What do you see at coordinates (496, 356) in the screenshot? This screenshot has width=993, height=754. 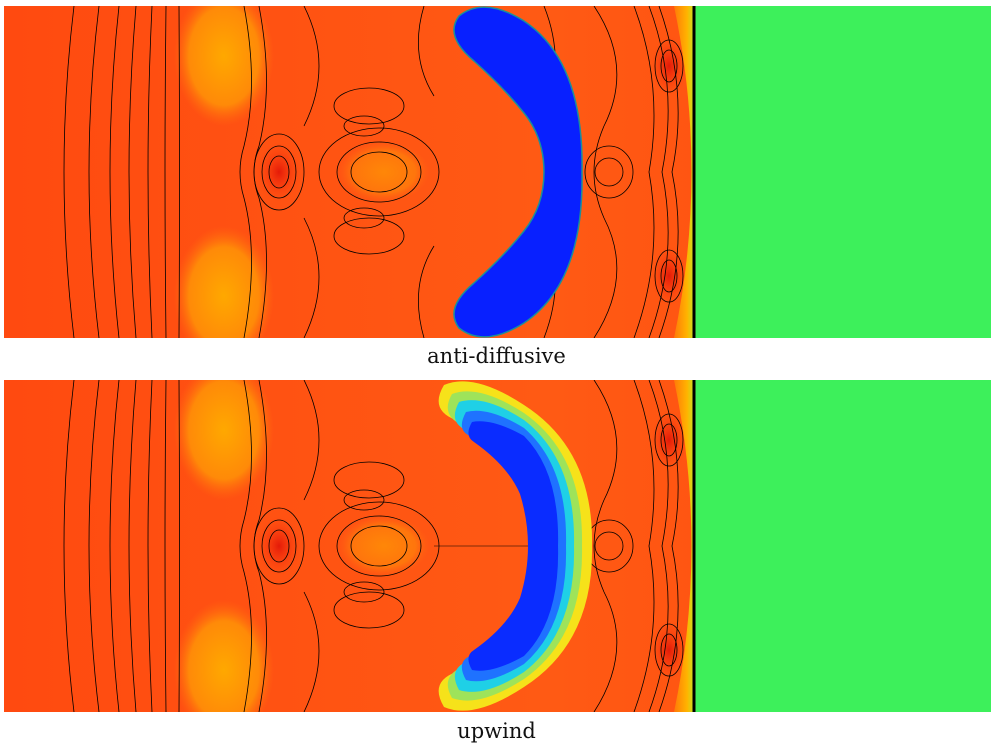 I see `caption-anti-diffusive: anti-diffusive` at bounding box center [496, 356].